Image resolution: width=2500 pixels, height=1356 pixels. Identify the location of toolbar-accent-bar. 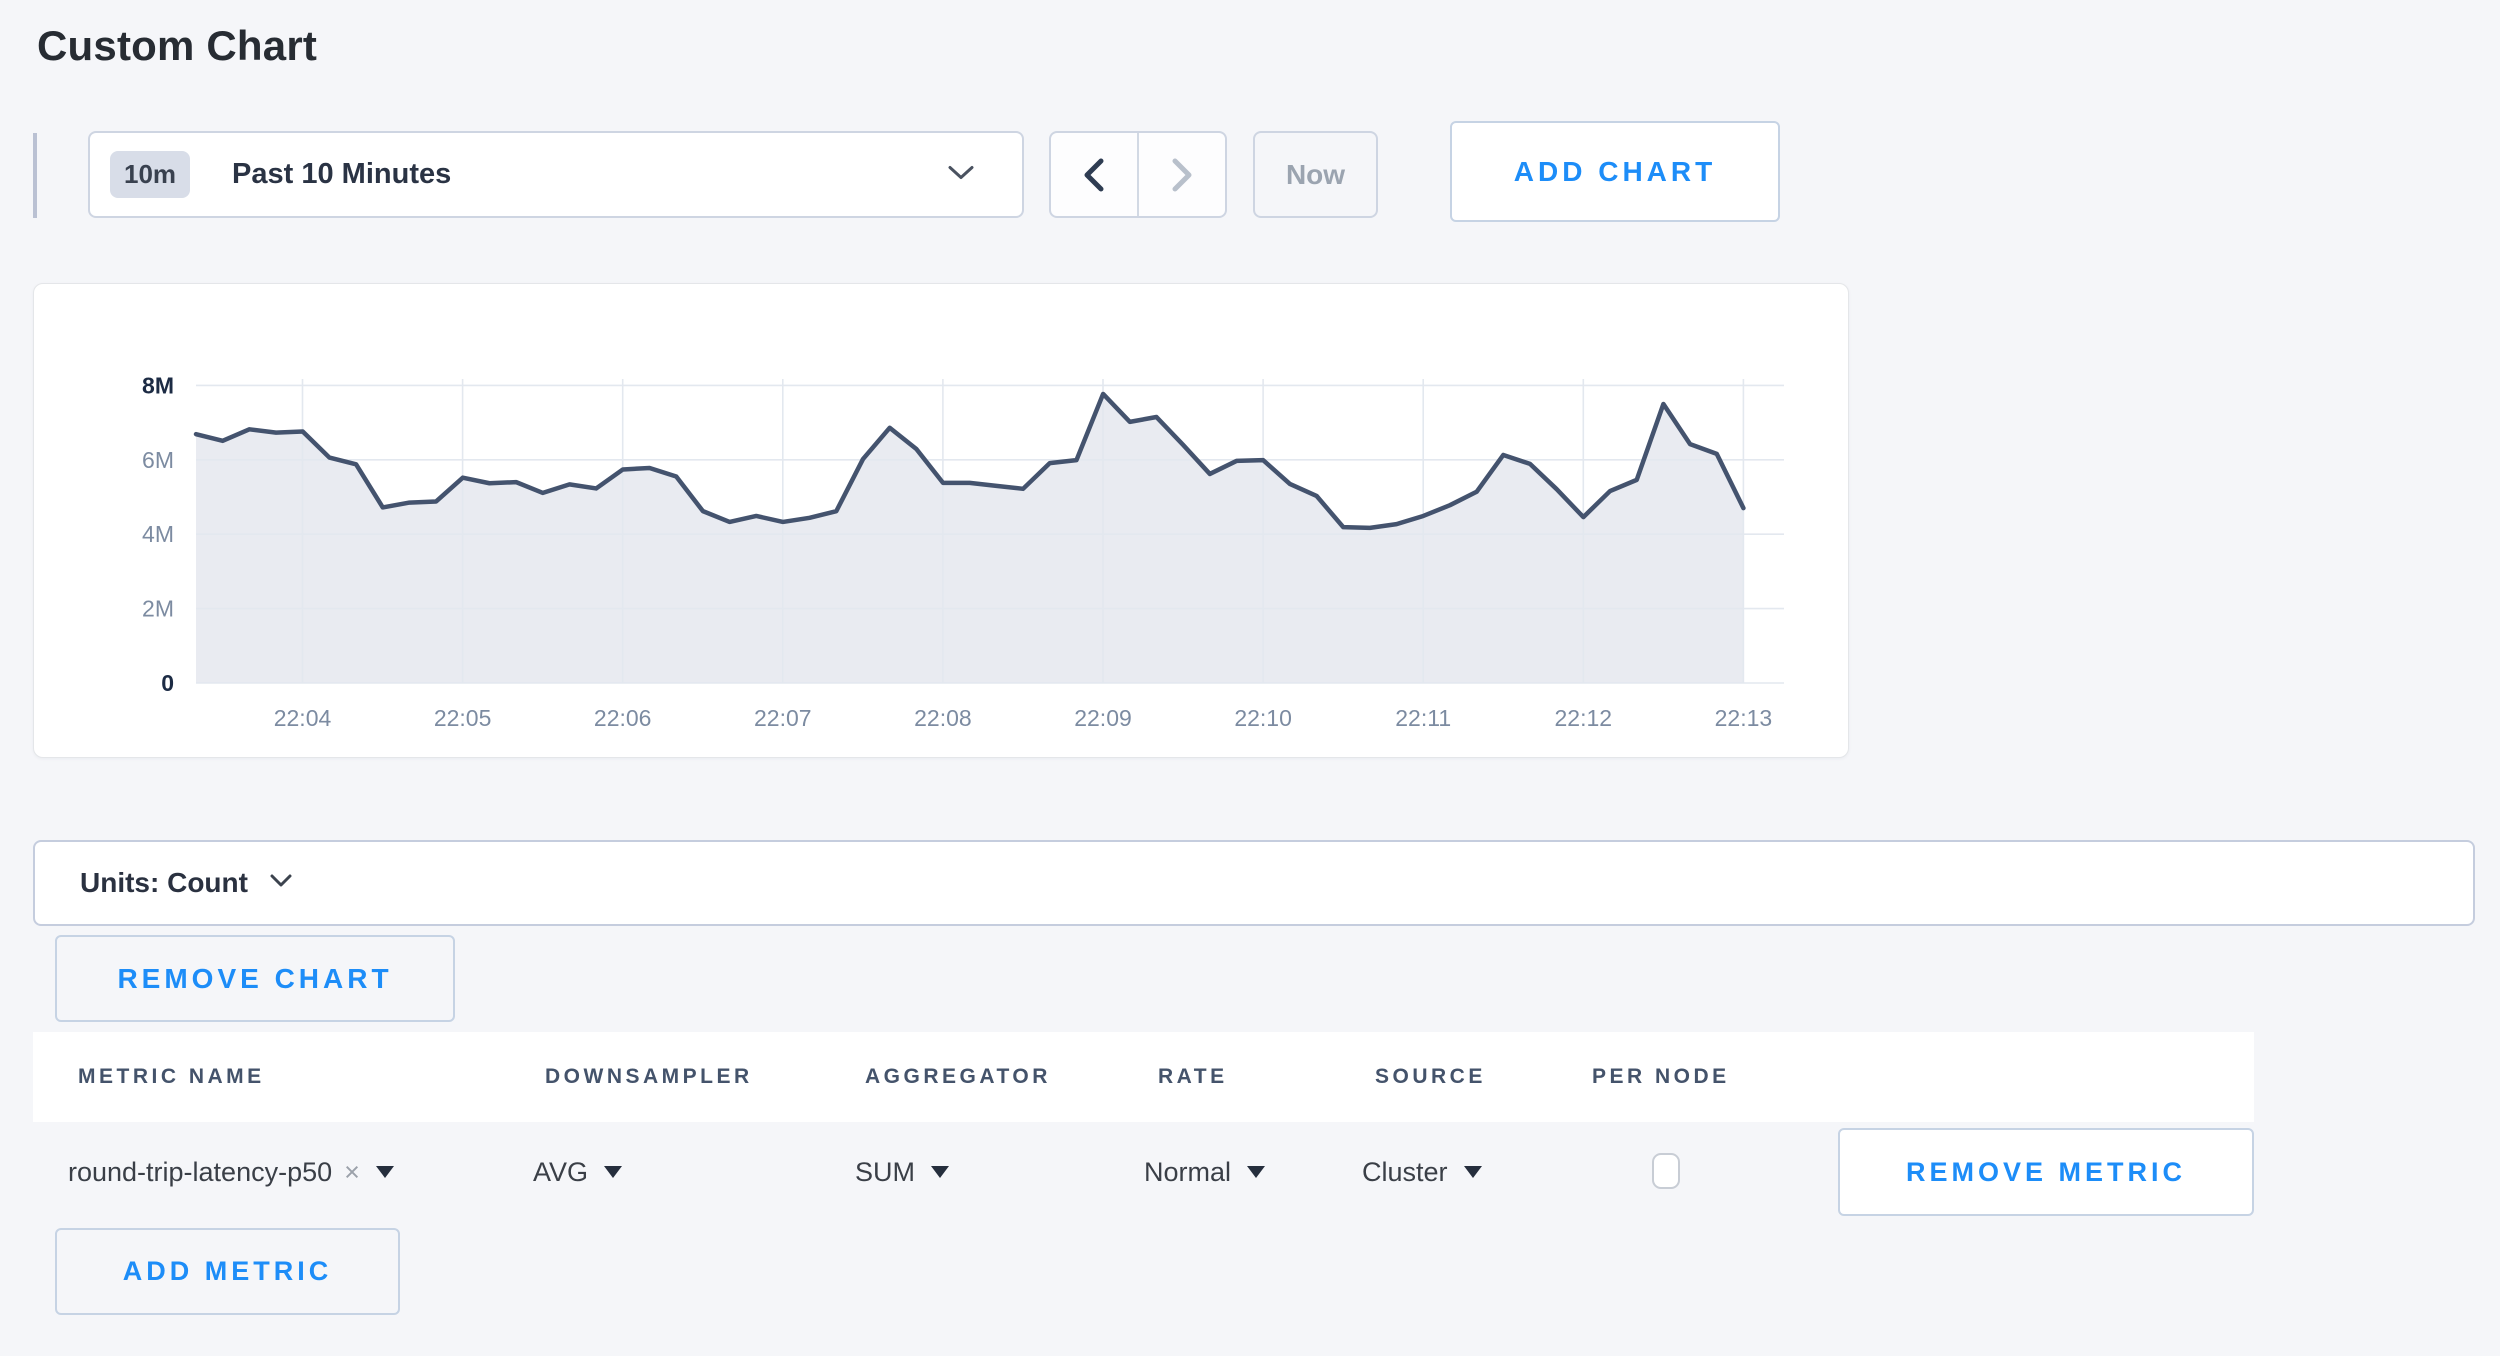
(35, 175).